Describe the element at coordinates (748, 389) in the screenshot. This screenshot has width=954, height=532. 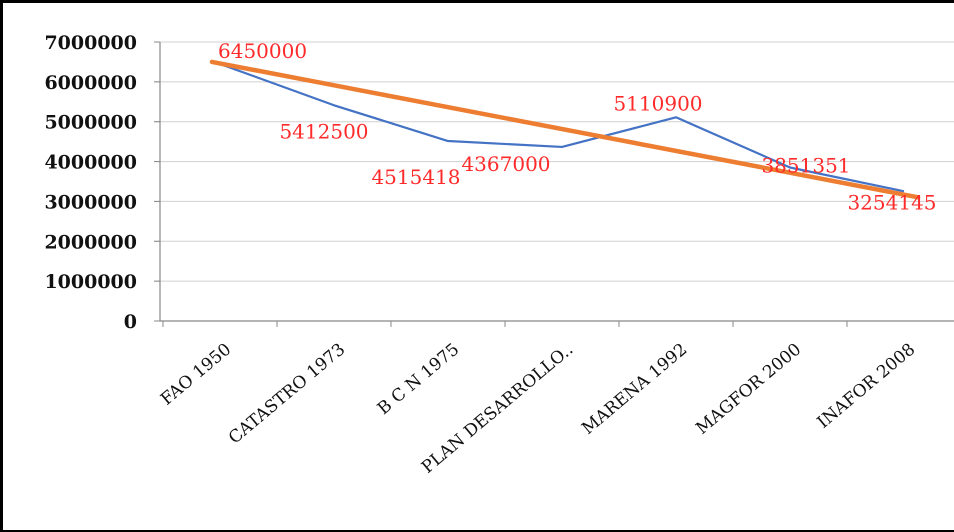
I see `x-tick-label: MAGFOR 2000` at that location.